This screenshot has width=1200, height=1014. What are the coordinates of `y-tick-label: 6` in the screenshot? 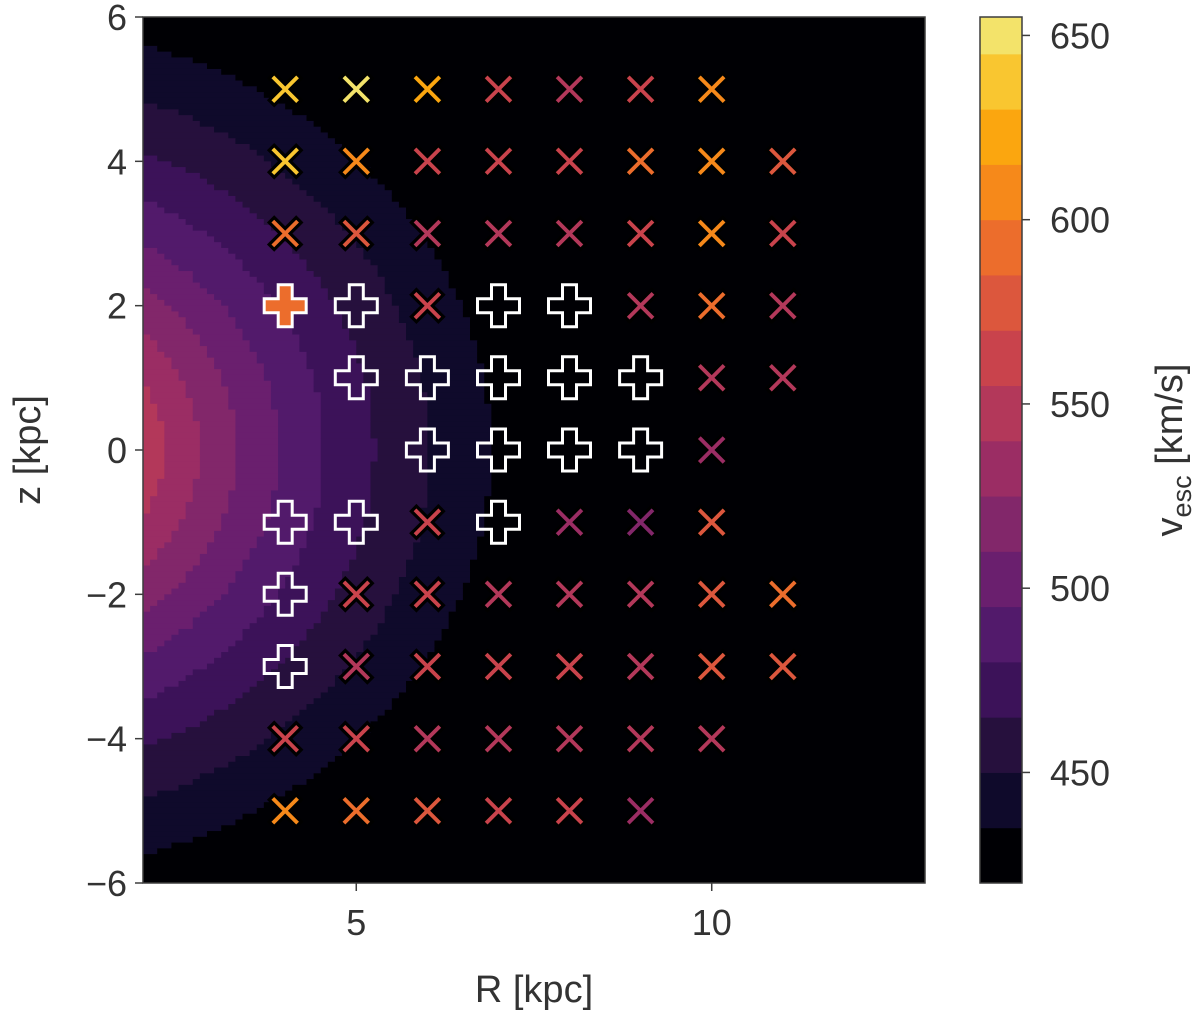 It's located at (117, 19).